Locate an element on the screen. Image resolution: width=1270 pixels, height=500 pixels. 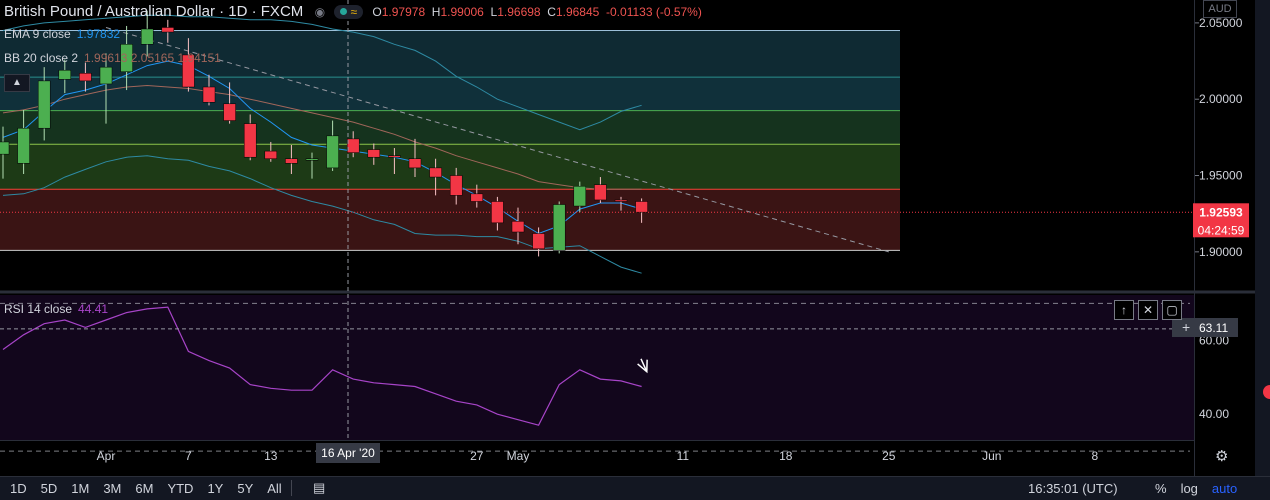
range-button-1d: 1D is located at coordinates (18, 488).